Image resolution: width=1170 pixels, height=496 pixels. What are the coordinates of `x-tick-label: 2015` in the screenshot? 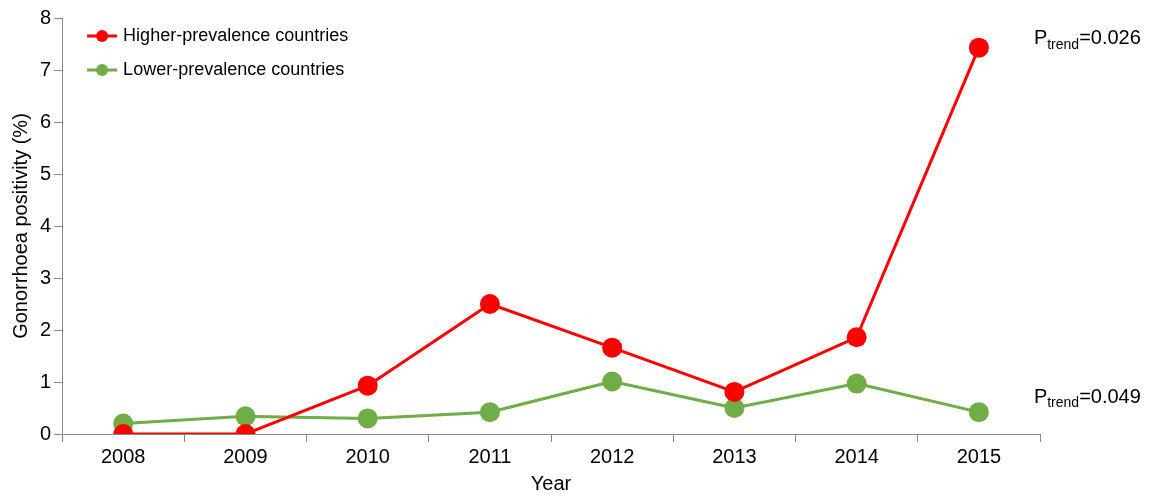 It's located at (979, 455).